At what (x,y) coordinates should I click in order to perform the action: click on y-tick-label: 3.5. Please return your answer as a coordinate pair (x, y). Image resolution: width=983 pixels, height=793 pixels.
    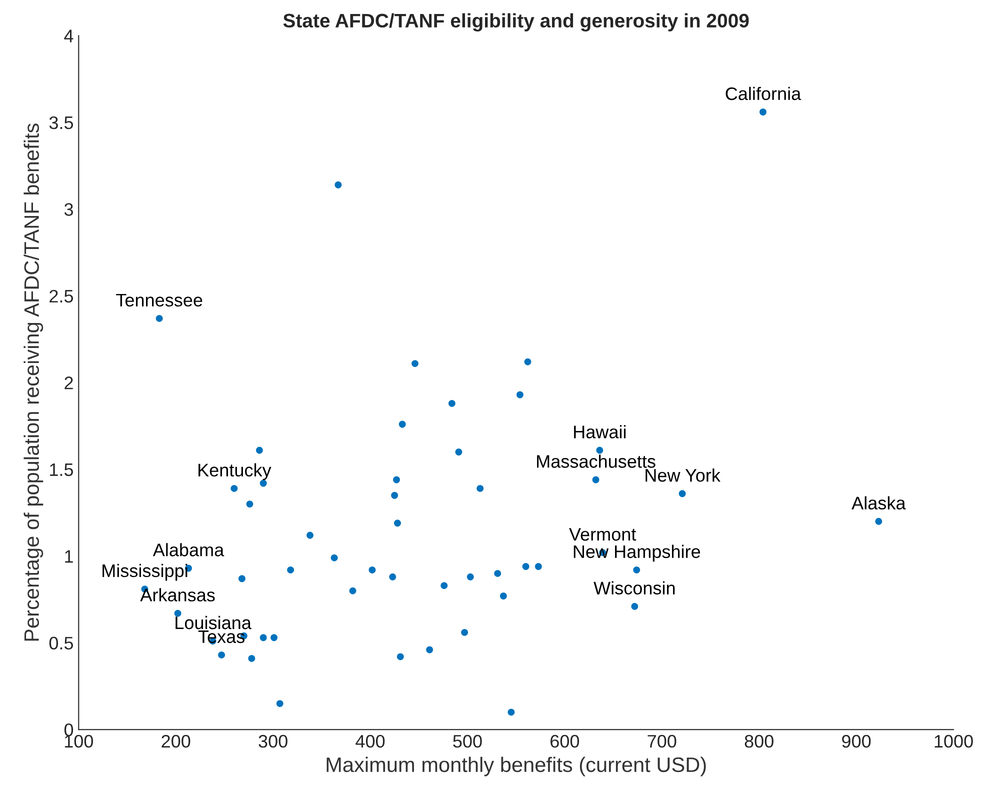
    Looking at the image, I should click on (61, 123).